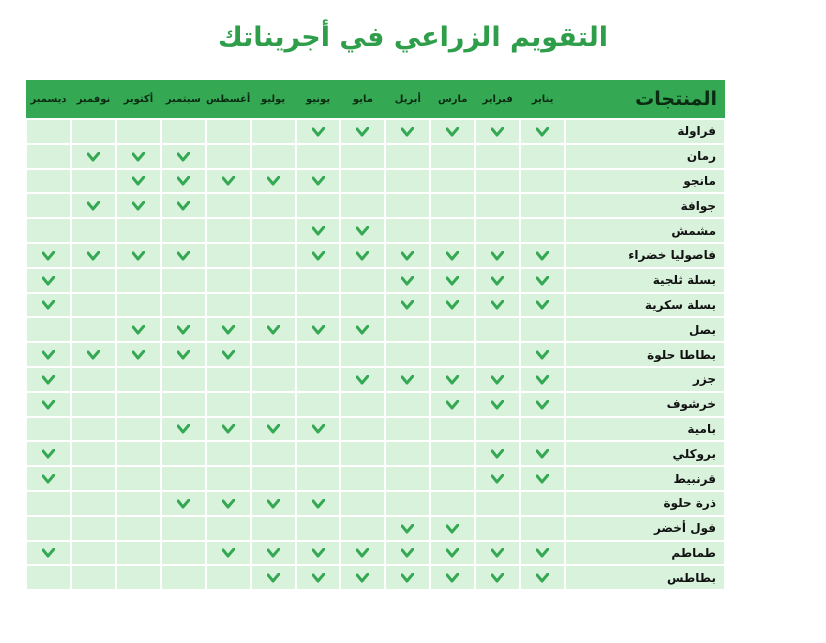 The width and height of the screenshot is (826, 643). Describe the element at coordinates (645, 156) in the screenshot. I see `product-name: رمان` at that location.